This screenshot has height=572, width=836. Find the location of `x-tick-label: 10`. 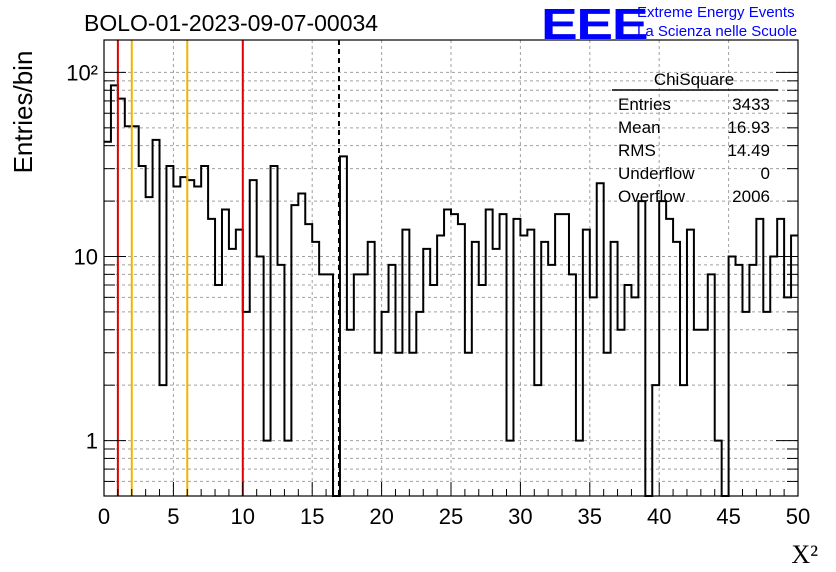

x-tick-label: 10 is located at coordinates (243, 516).